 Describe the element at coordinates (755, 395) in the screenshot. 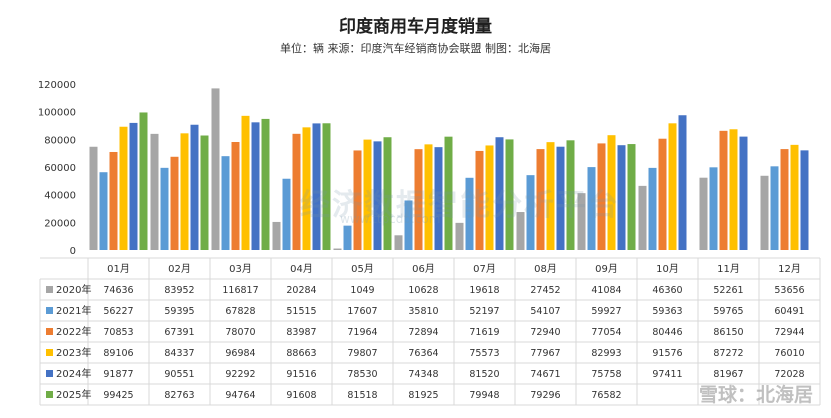

I see `brand-watermark: 雪球：北海居` at that location.